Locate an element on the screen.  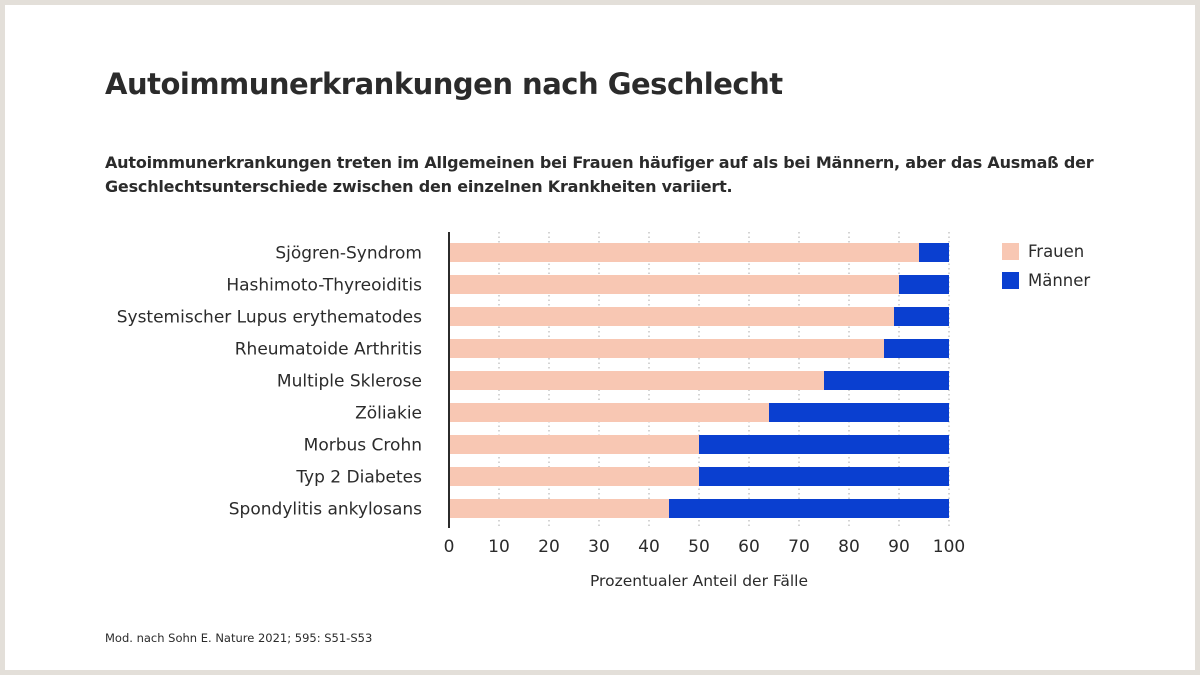
x-tick-label-20: 20 is located at coordinates (549, 547).